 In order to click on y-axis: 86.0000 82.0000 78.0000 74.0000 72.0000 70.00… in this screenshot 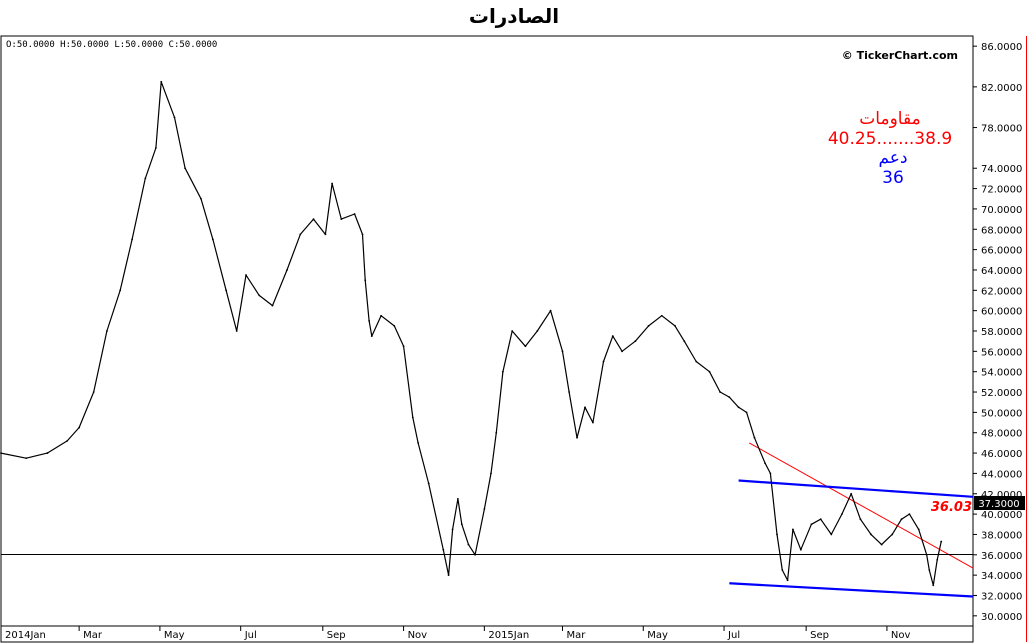, I will do `click(997, 332)`.